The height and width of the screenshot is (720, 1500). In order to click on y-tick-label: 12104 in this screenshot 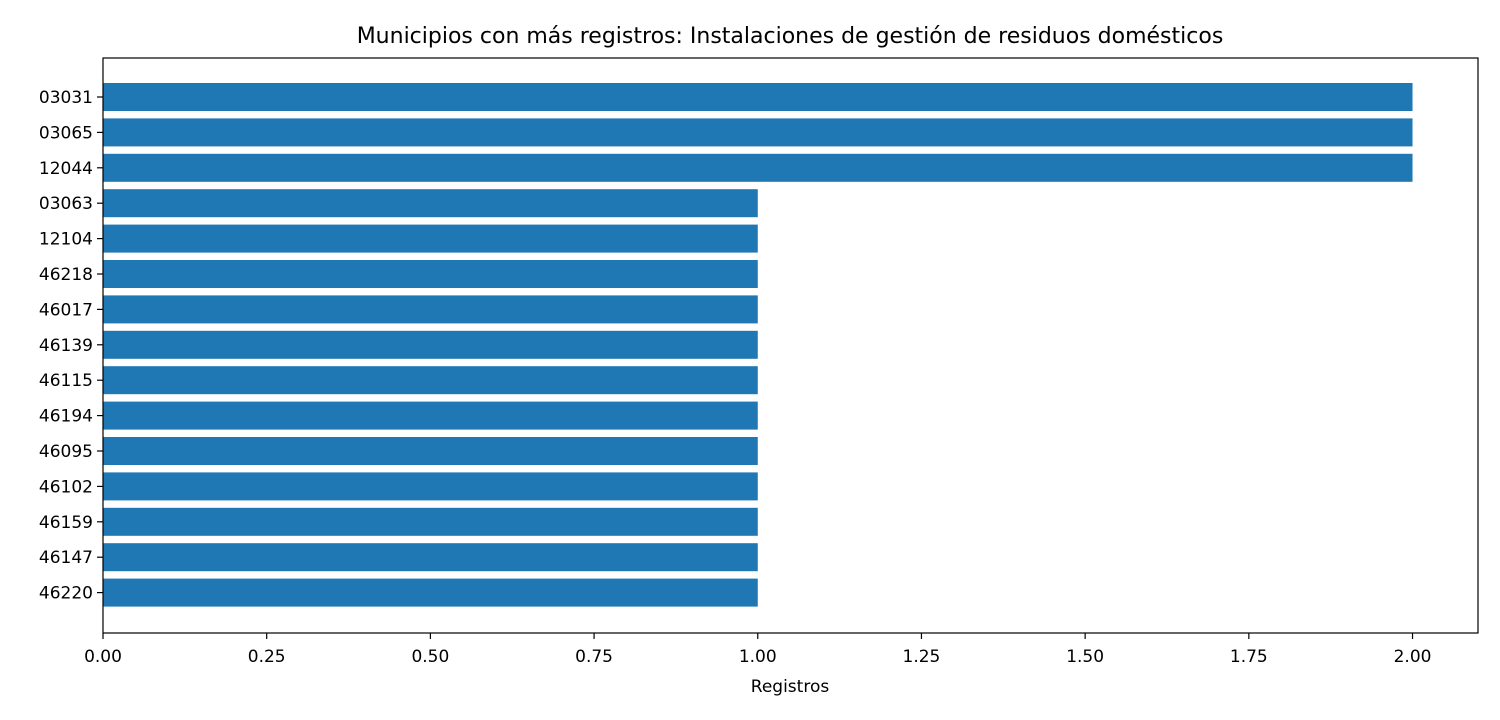, I will do `click(66, 240)`.